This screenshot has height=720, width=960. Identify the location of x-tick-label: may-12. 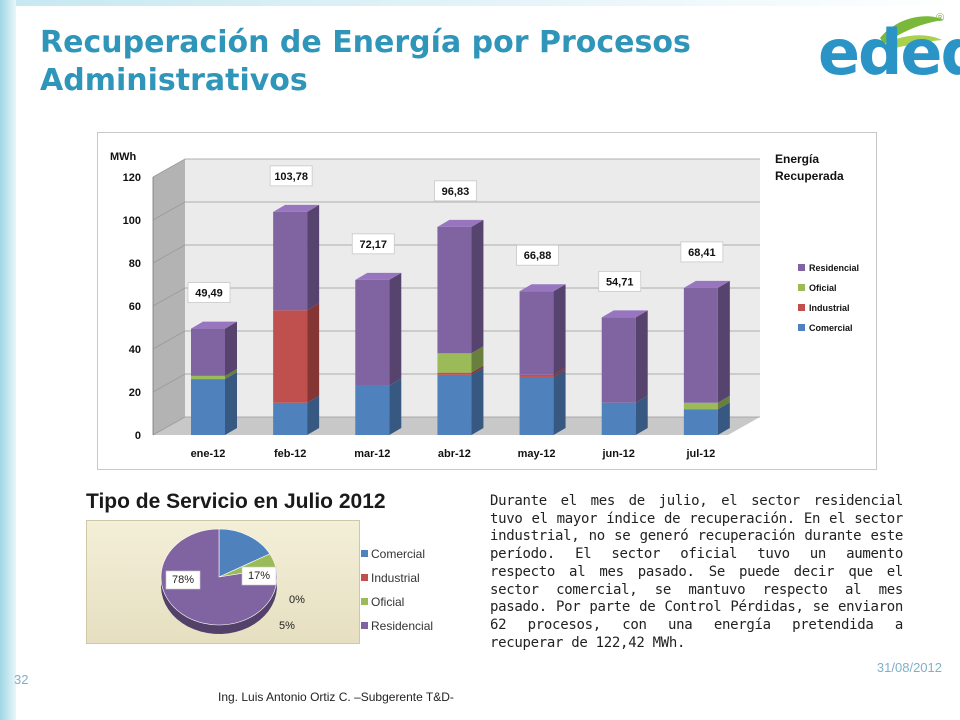
(537, 454).